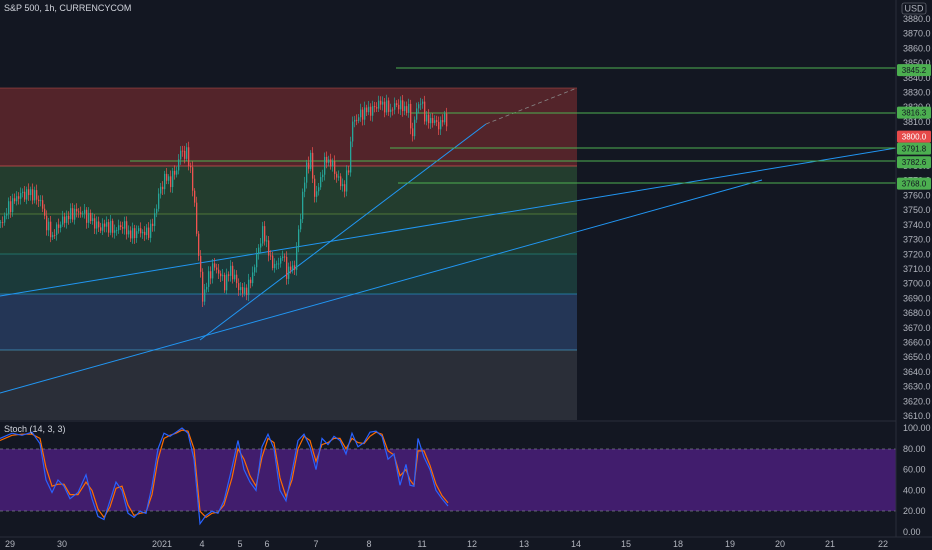  What do you see at coordinates (917, 195) in the screenshot?
I see `price-tick-label: 3760.0` at bounding box center [917, 195].